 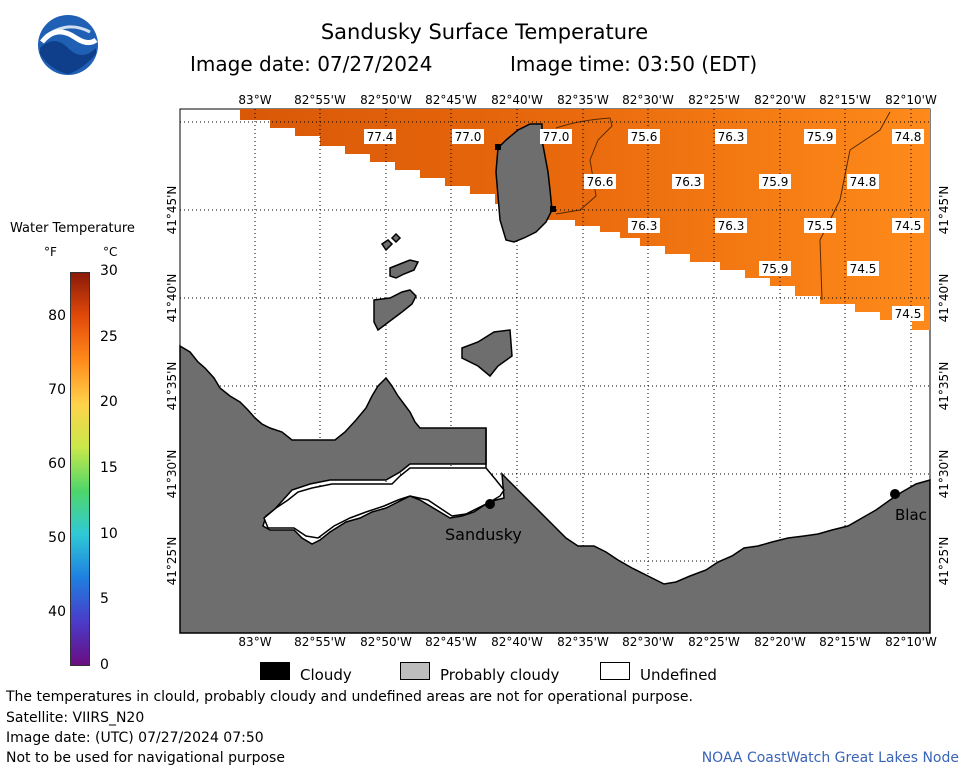 I want to click on lon-tick-label: 82°40'W, so click(x=517, y=100).